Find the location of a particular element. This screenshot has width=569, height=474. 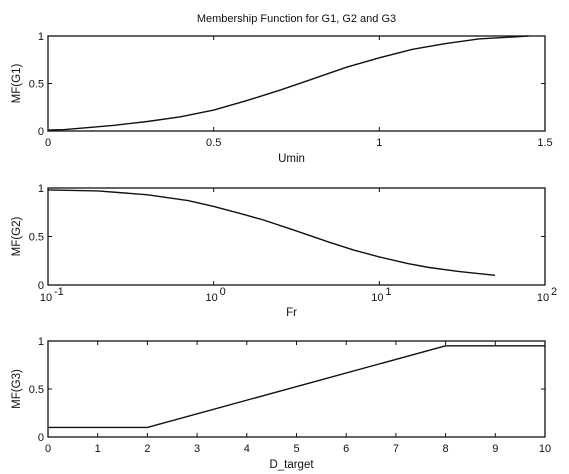

x-axis-label-g2: Fr is located at coordinates (291, 313).